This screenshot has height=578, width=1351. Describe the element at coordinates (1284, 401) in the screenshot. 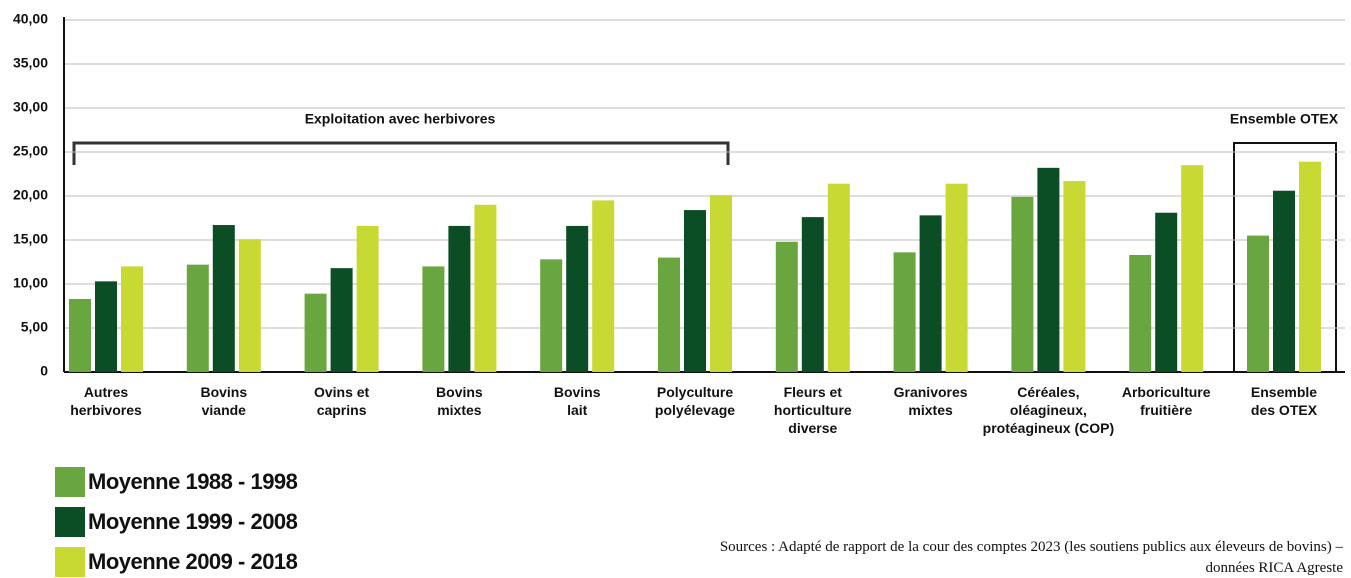

I see `x-tick-label: Ensemble des OTEX` at that location.